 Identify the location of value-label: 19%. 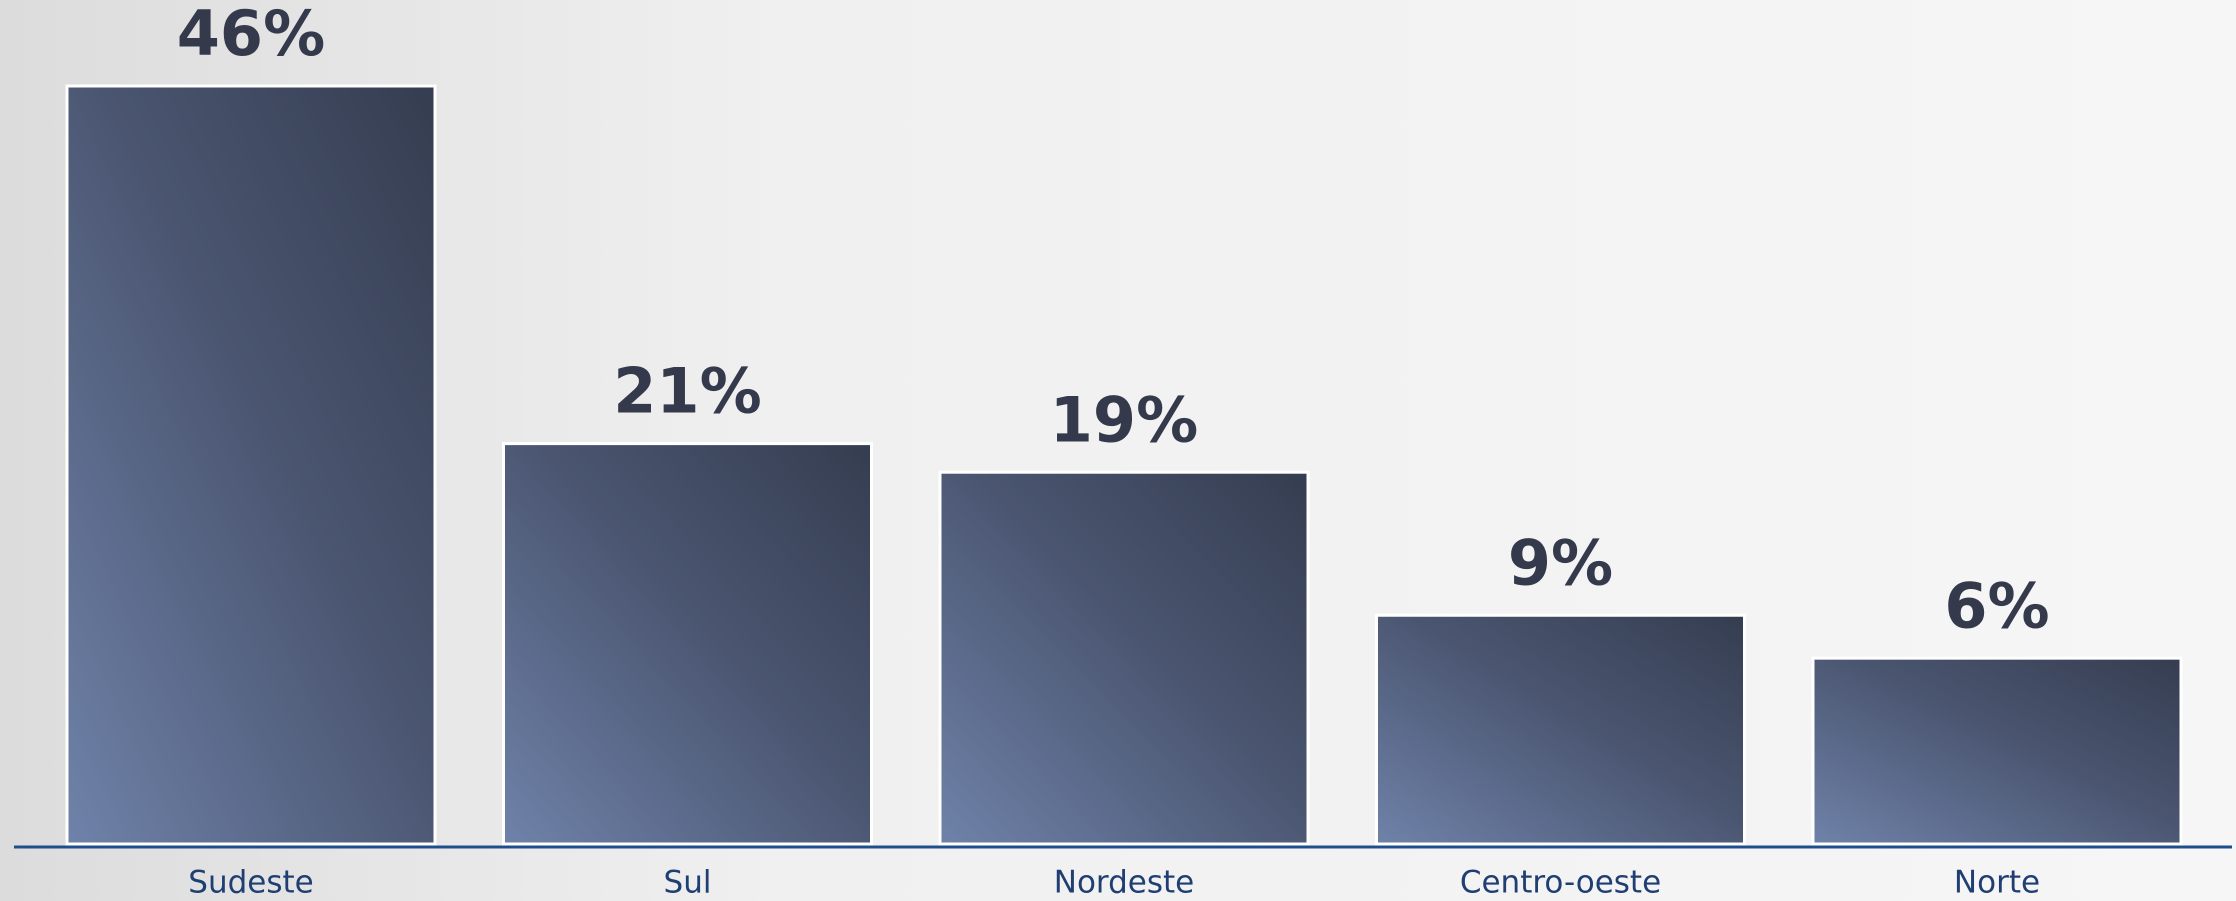
(1124, 419).